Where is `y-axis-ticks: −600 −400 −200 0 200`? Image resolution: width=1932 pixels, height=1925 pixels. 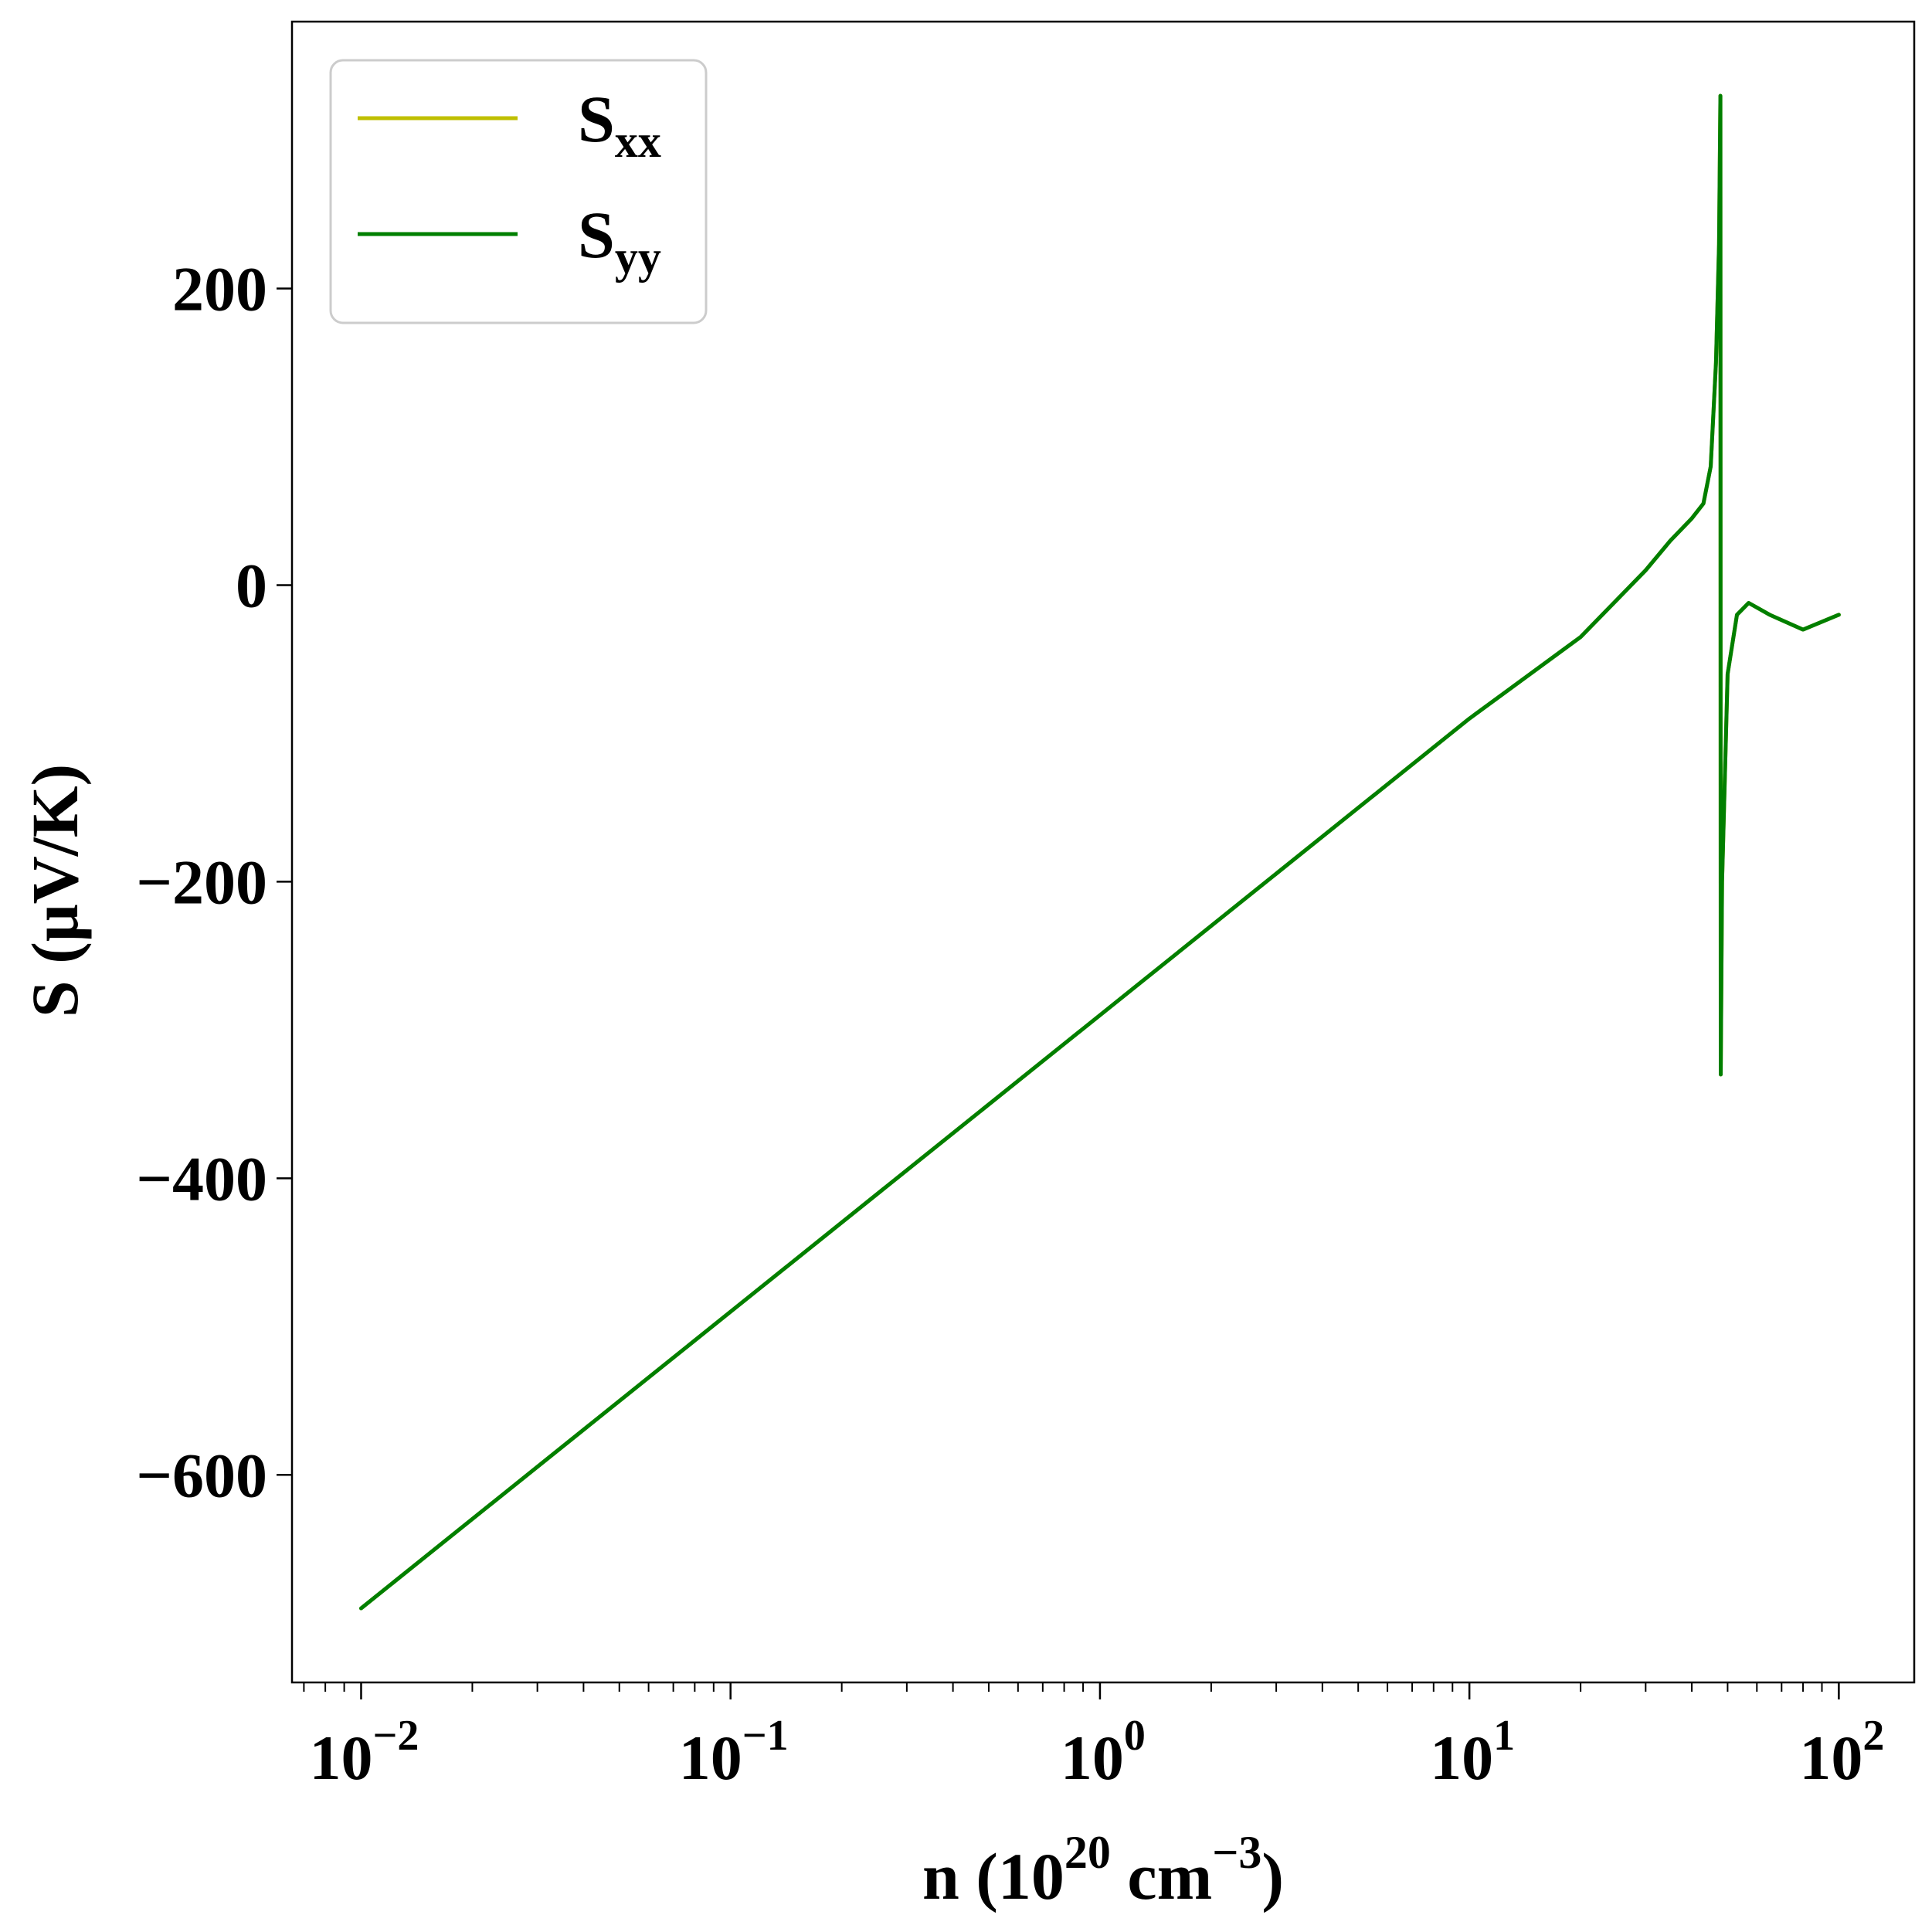 y-axis-ticks: −600 −400 −200 0 200 is located at coordinates (214, 882).